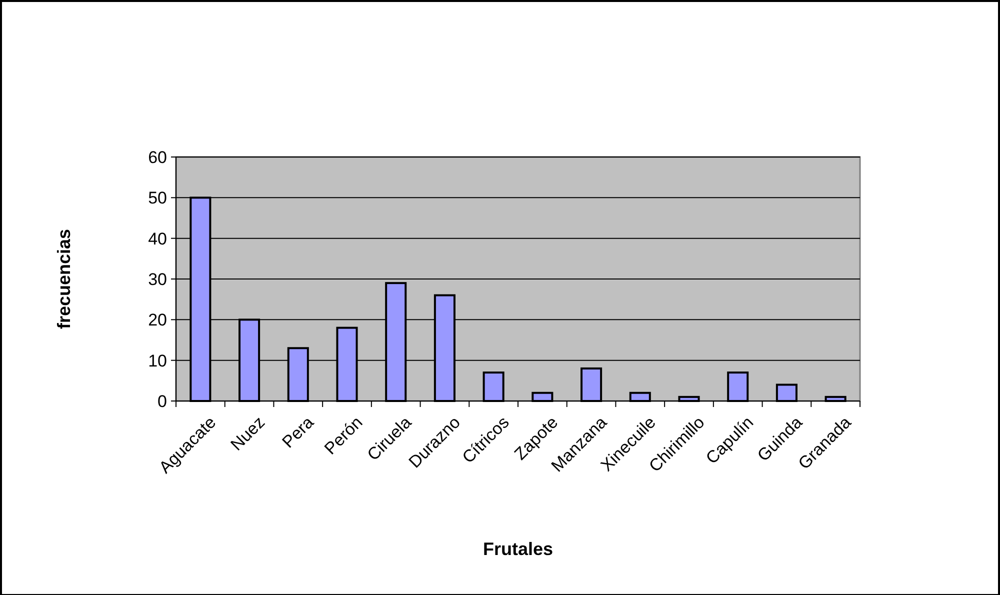 The width and height of the screenshot is (1000, 595). I want to click on y-tick-label: 40, so click(157, 238).